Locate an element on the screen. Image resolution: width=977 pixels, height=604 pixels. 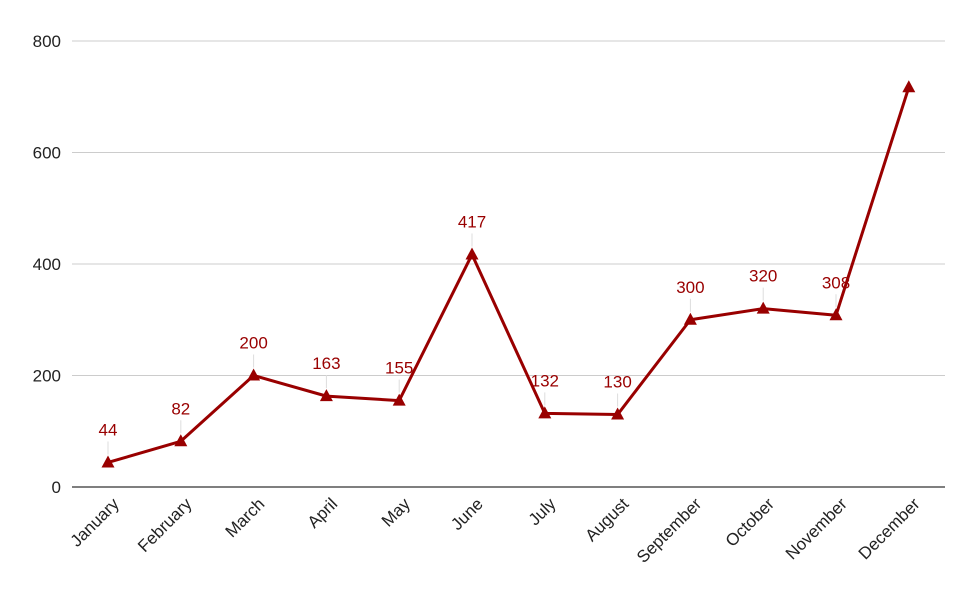
data-label: 44 is located at coordinates (108, 429).